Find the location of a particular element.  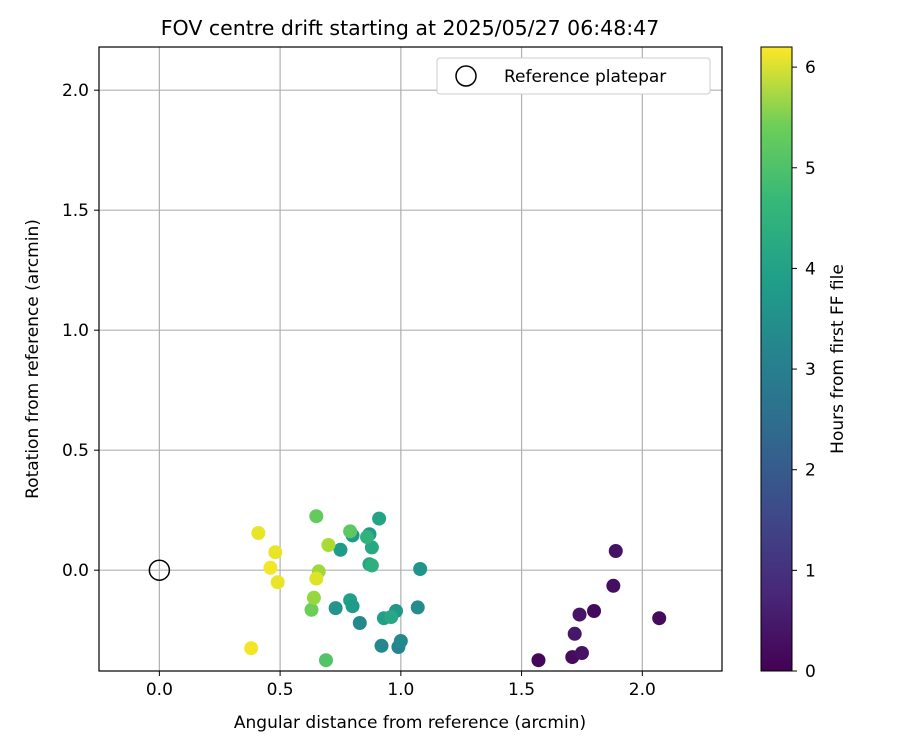

colorbar-tick-label: 4 is located at coordinates (810, 269).